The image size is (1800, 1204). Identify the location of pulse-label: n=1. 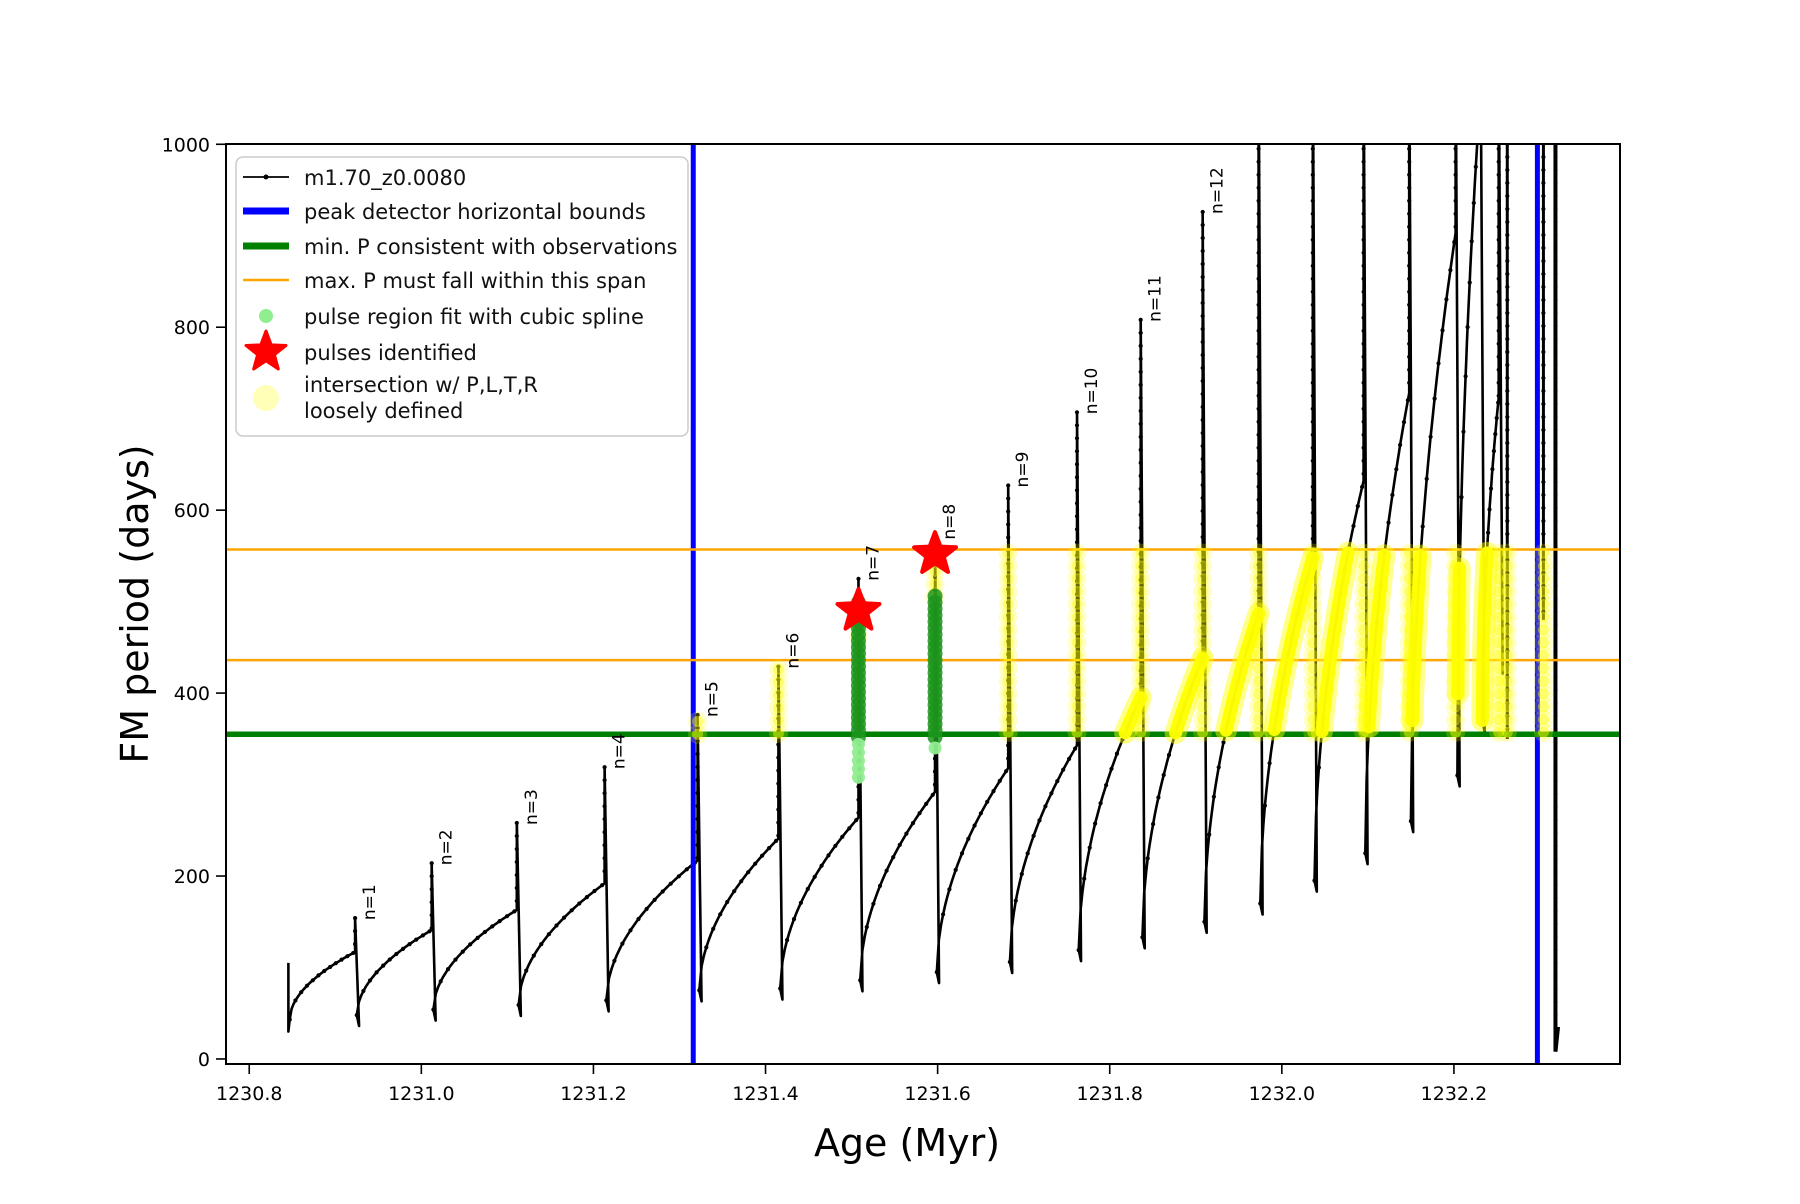
(370, 902).